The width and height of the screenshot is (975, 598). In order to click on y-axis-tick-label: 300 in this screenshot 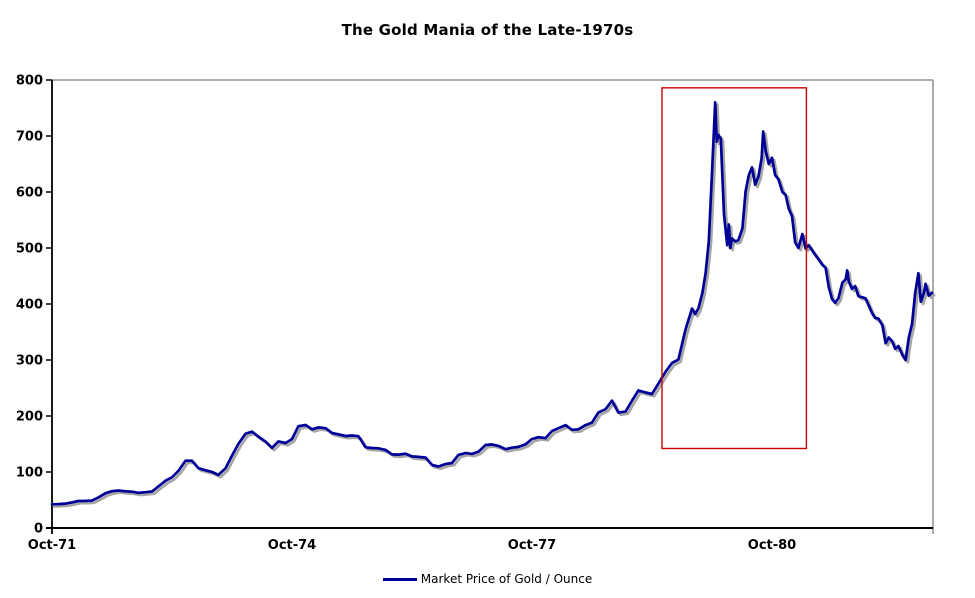, I will do `click(29, 361)`.